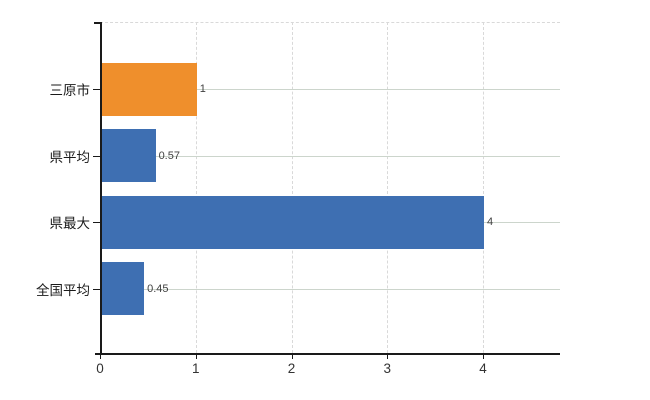 The image size is (650, 400). I want to click on y-axis, so click(101, 187).